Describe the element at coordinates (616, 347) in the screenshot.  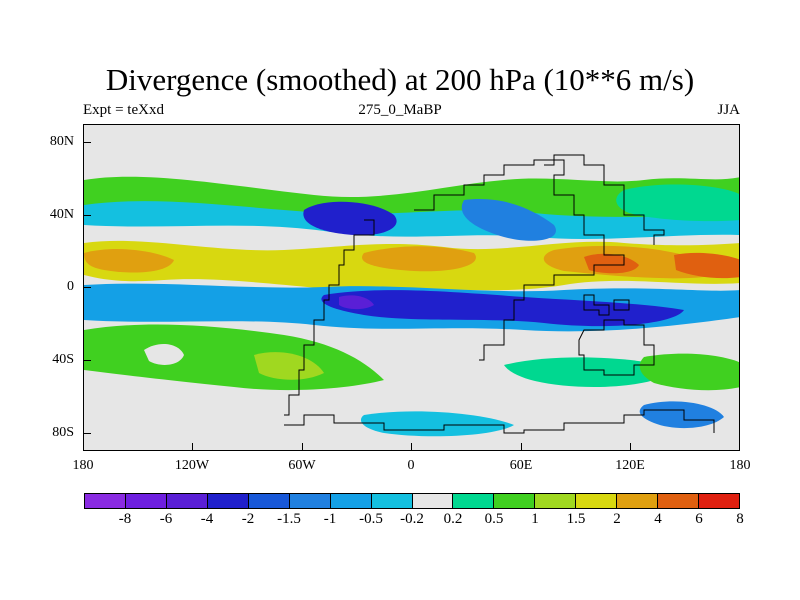
I see `coastline-australia` at that location.